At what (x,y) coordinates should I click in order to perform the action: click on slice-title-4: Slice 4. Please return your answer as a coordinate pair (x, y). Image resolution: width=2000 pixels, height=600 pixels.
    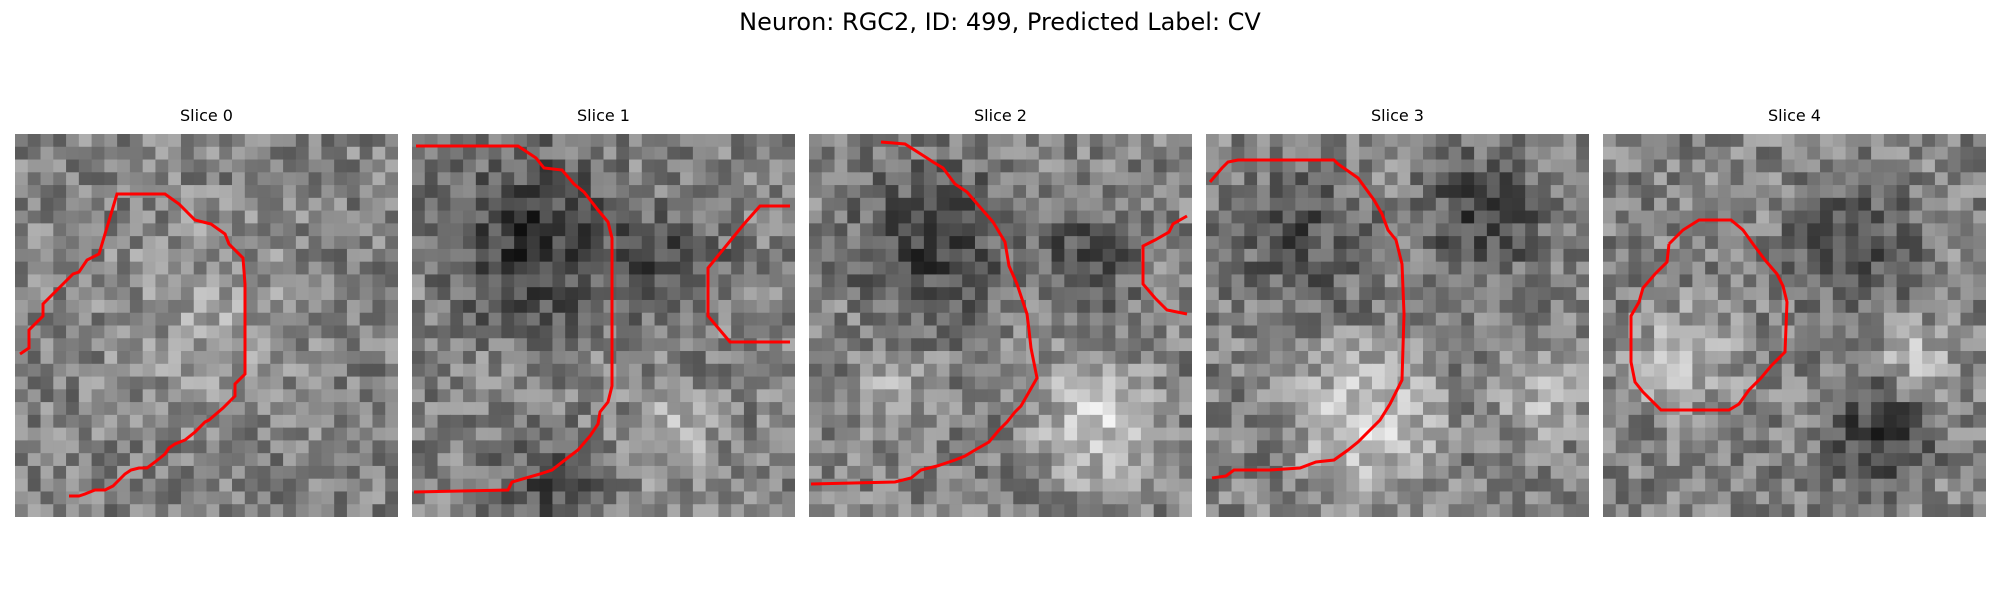
    Looking at the image, I should click on (1794, 115).